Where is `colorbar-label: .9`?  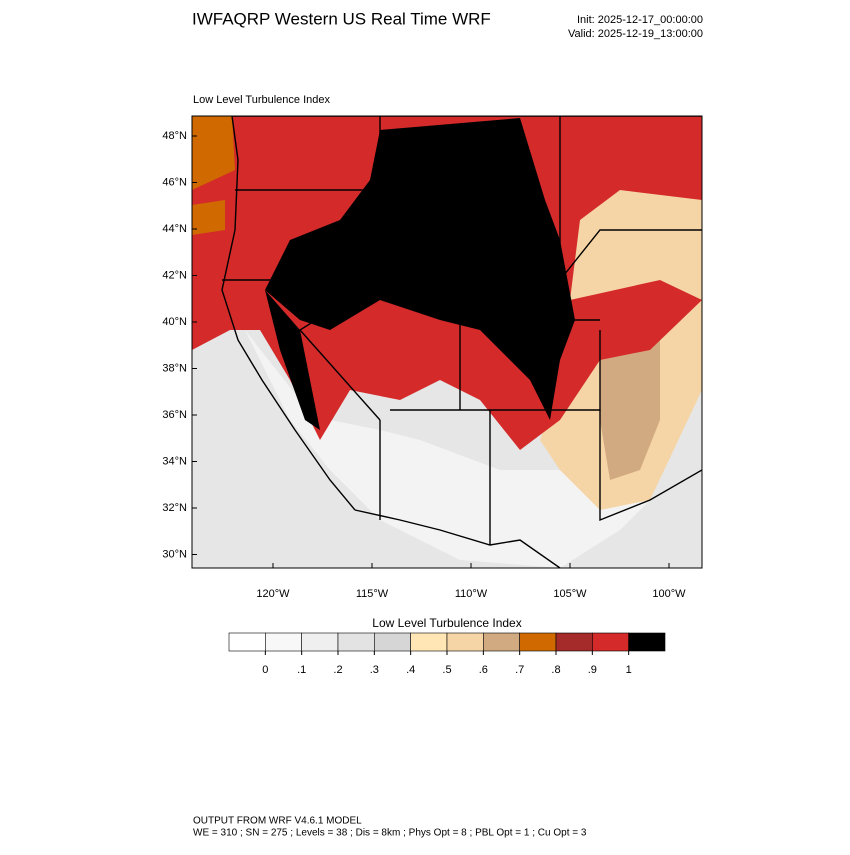 colorbar-label: .9 is located at coordinates (592, 670).